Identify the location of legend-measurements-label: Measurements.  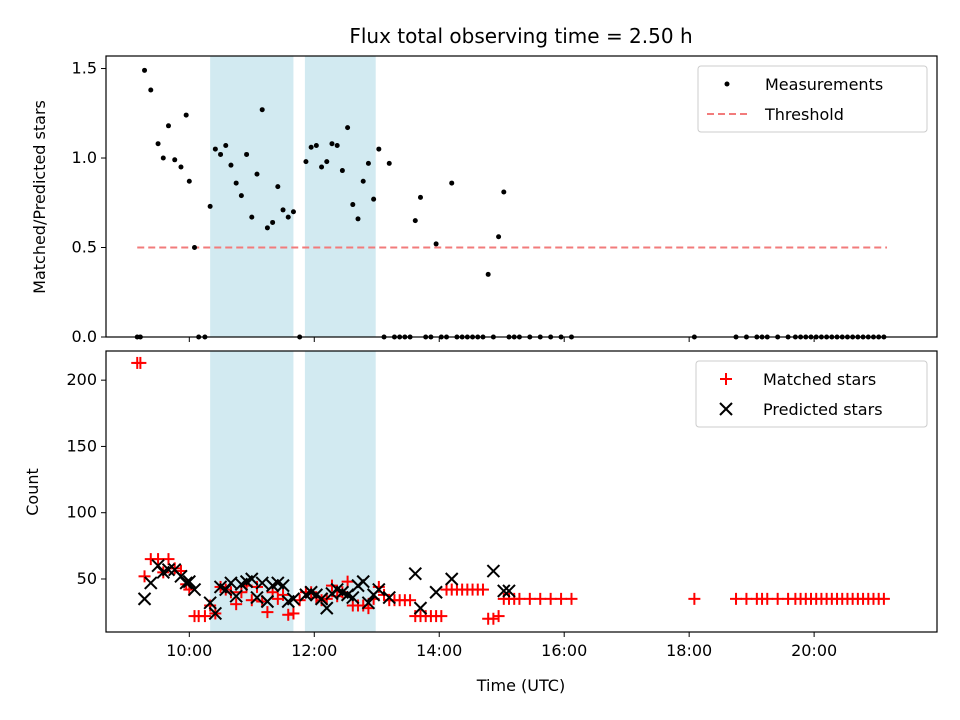
(824, 84).